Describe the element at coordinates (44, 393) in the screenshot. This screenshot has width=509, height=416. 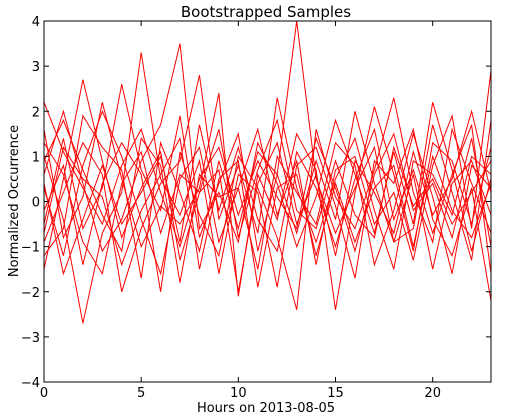
I see `x-tick-label: 0` at that location.